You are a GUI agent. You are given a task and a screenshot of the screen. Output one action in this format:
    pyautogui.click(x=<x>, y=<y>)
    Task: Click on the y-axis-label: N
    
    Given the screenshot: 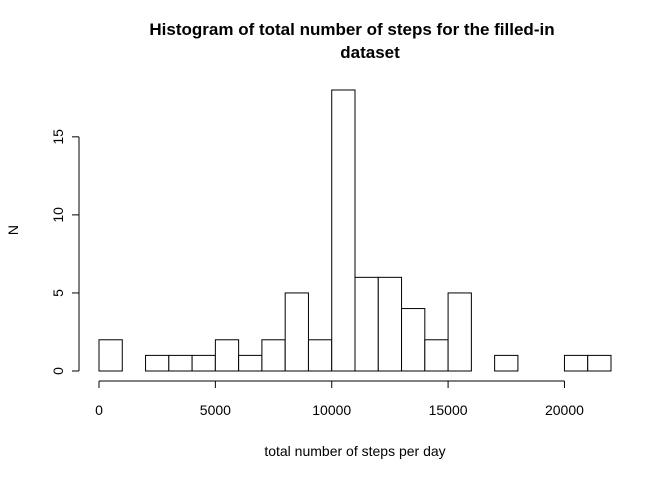 What is the action you would take?
    pyautogui.click(x=13, y=230)
    